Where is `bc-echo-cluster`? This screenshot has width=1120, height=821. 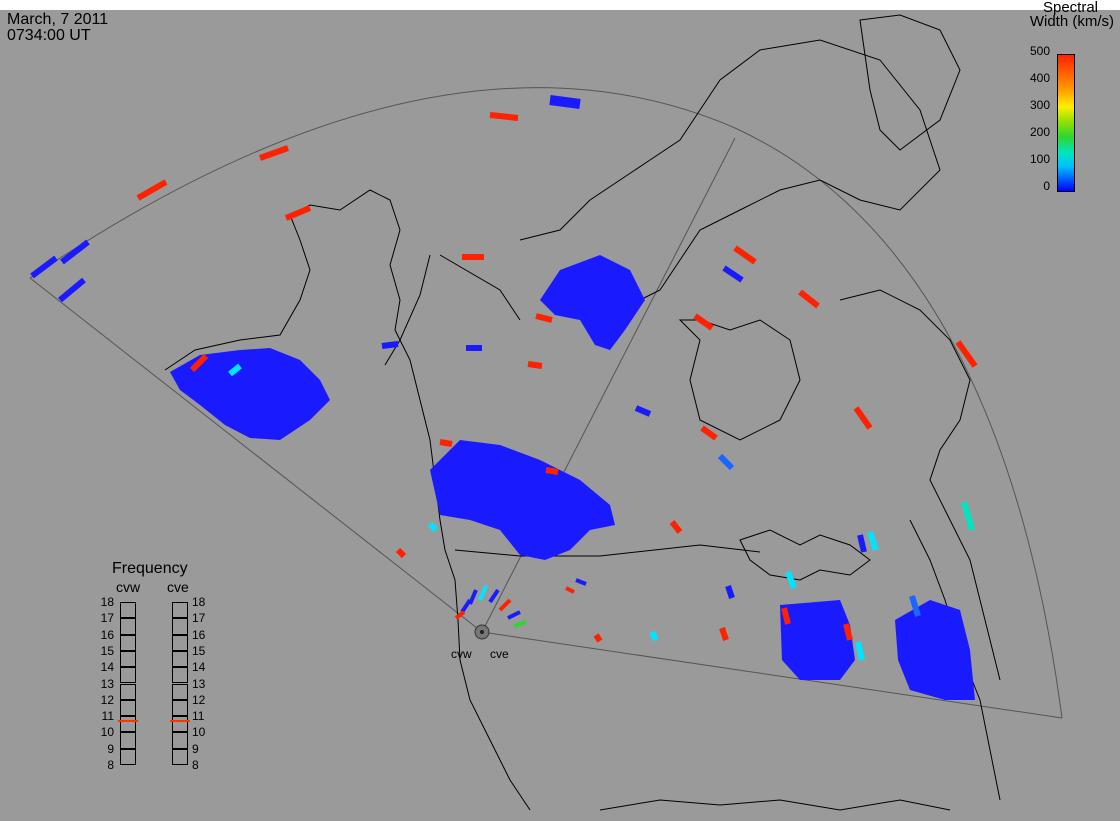 bc-echo-cluster is located at coordinates (522, 500).